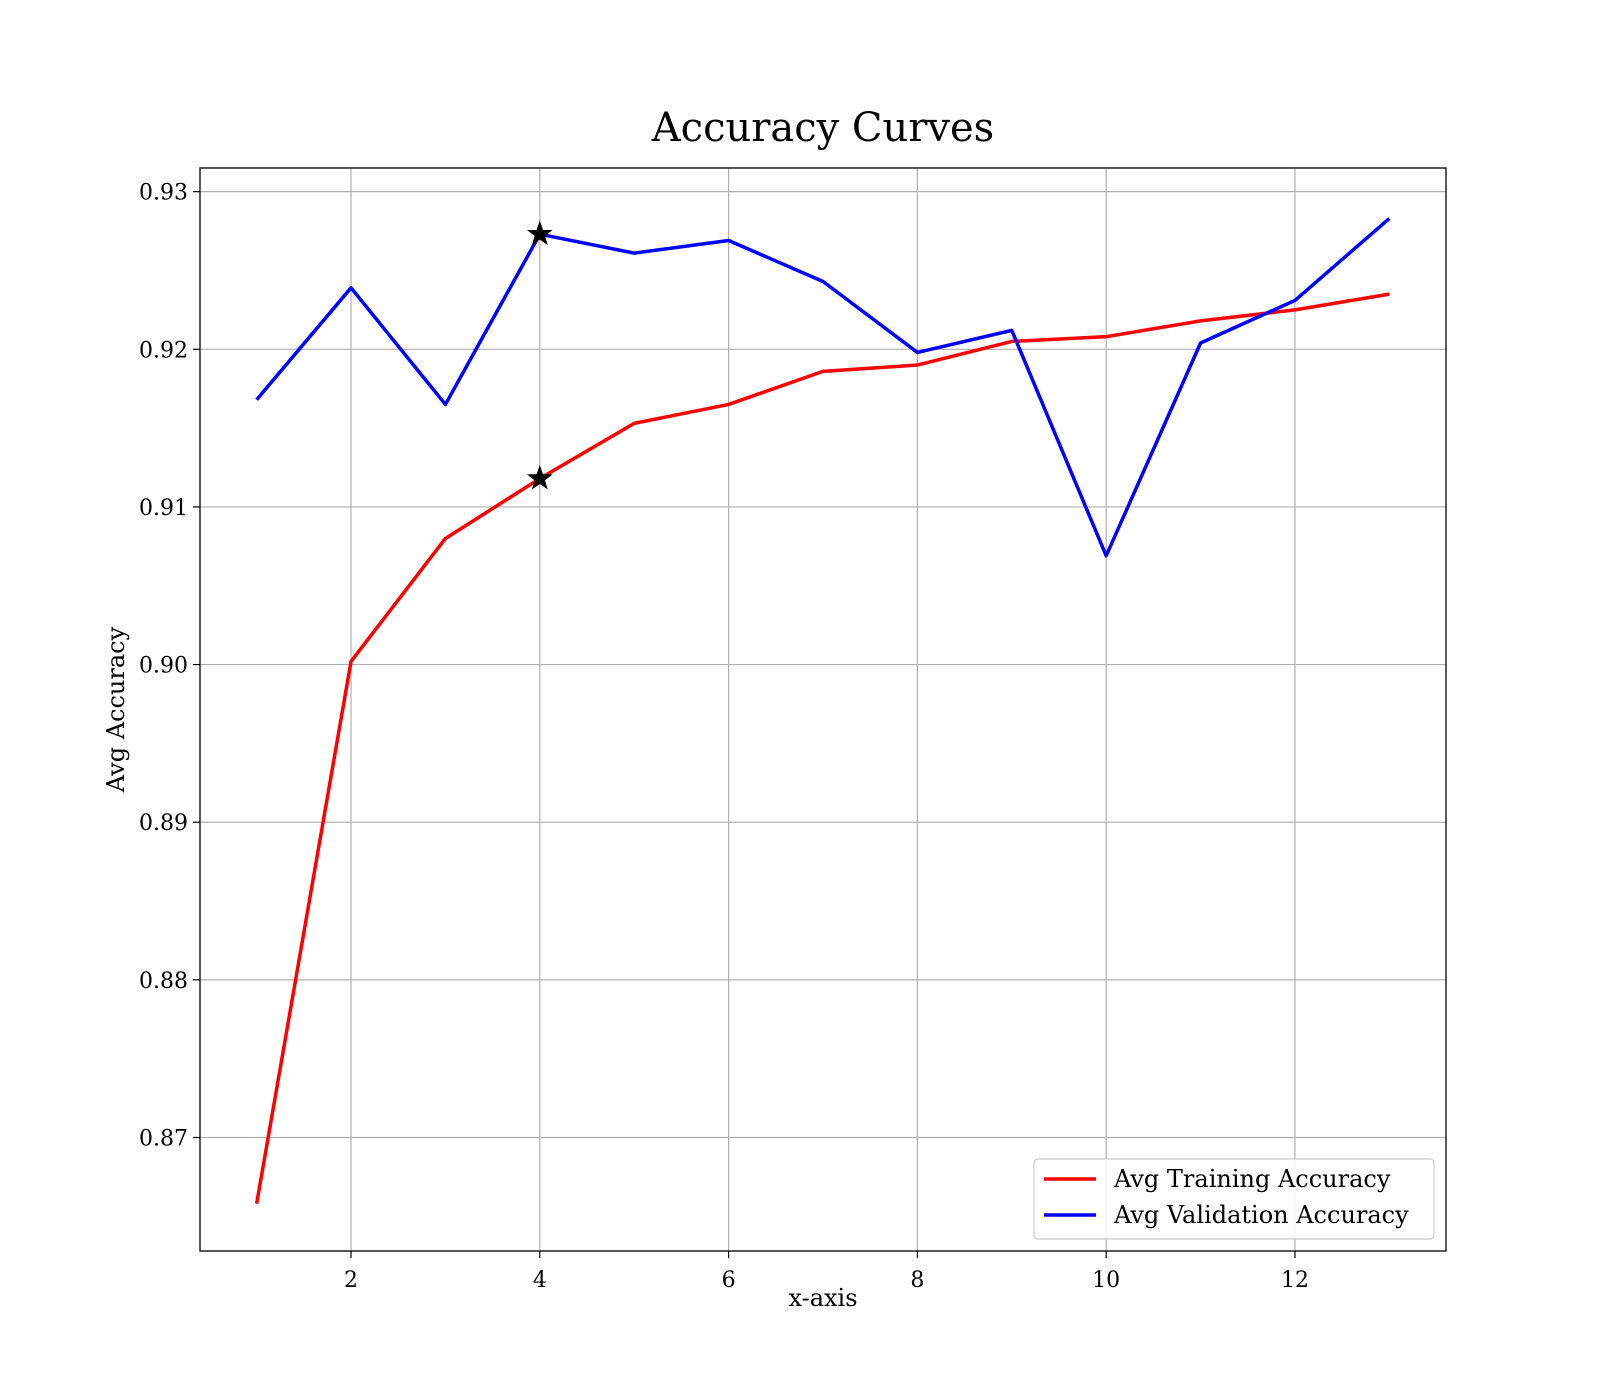 Image resolution: width=1600 pixels, height=1400 pixels. I want to click on x-axis-label: x-axis, so click(822, 1298).